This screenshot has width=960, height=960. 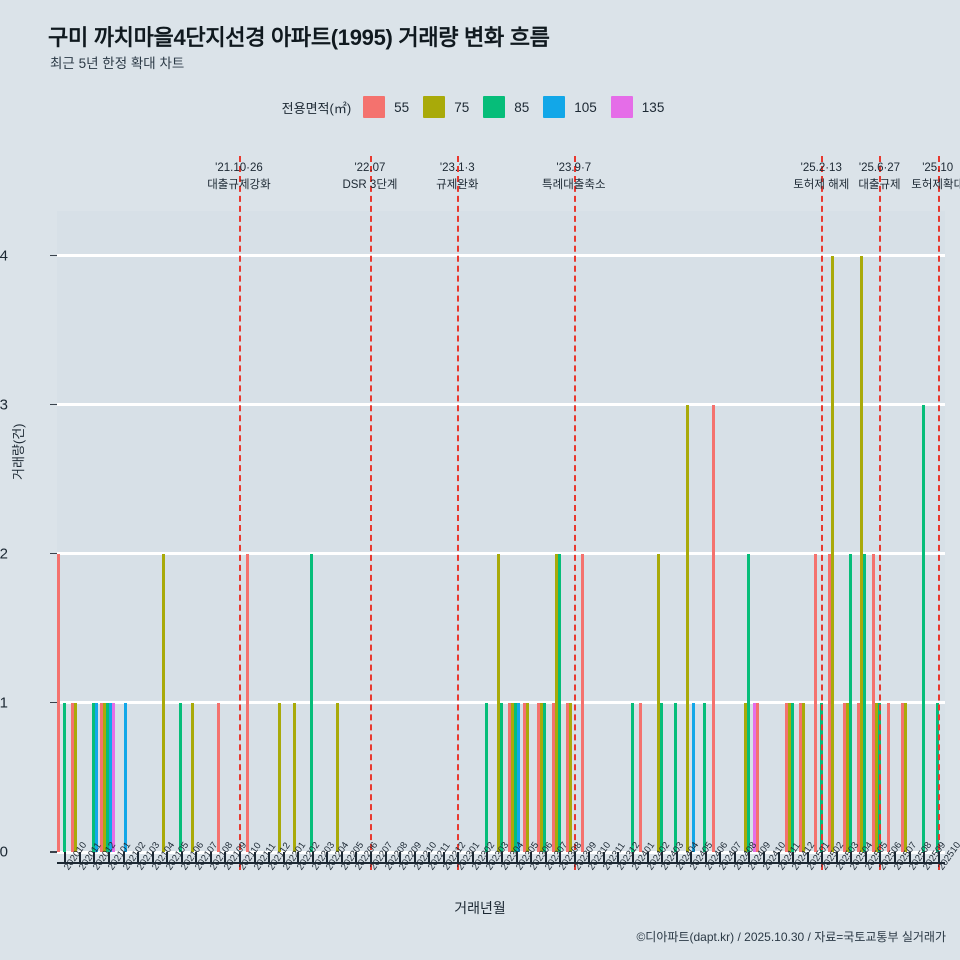 What do you see at coordinates (480, 908) in the screenshot?
I see `x-axis-title: 거래년월` at bounding box center [480, 908].